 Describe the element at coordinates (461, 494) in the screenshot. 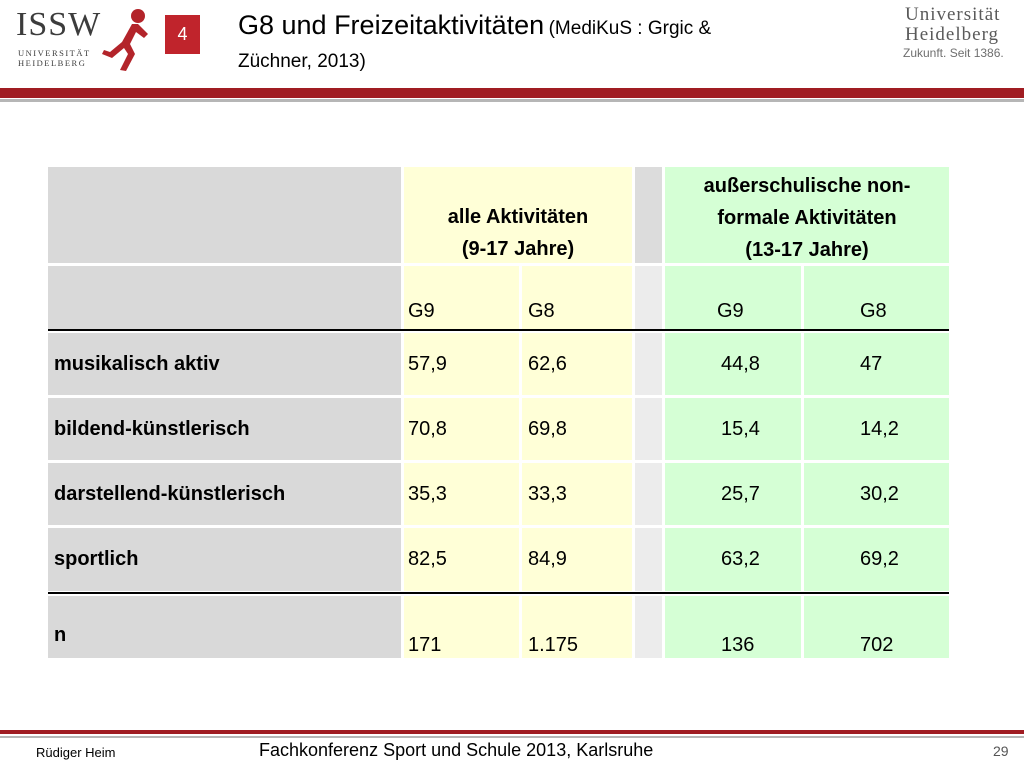

I see `table-cell: 35,3` at that location.